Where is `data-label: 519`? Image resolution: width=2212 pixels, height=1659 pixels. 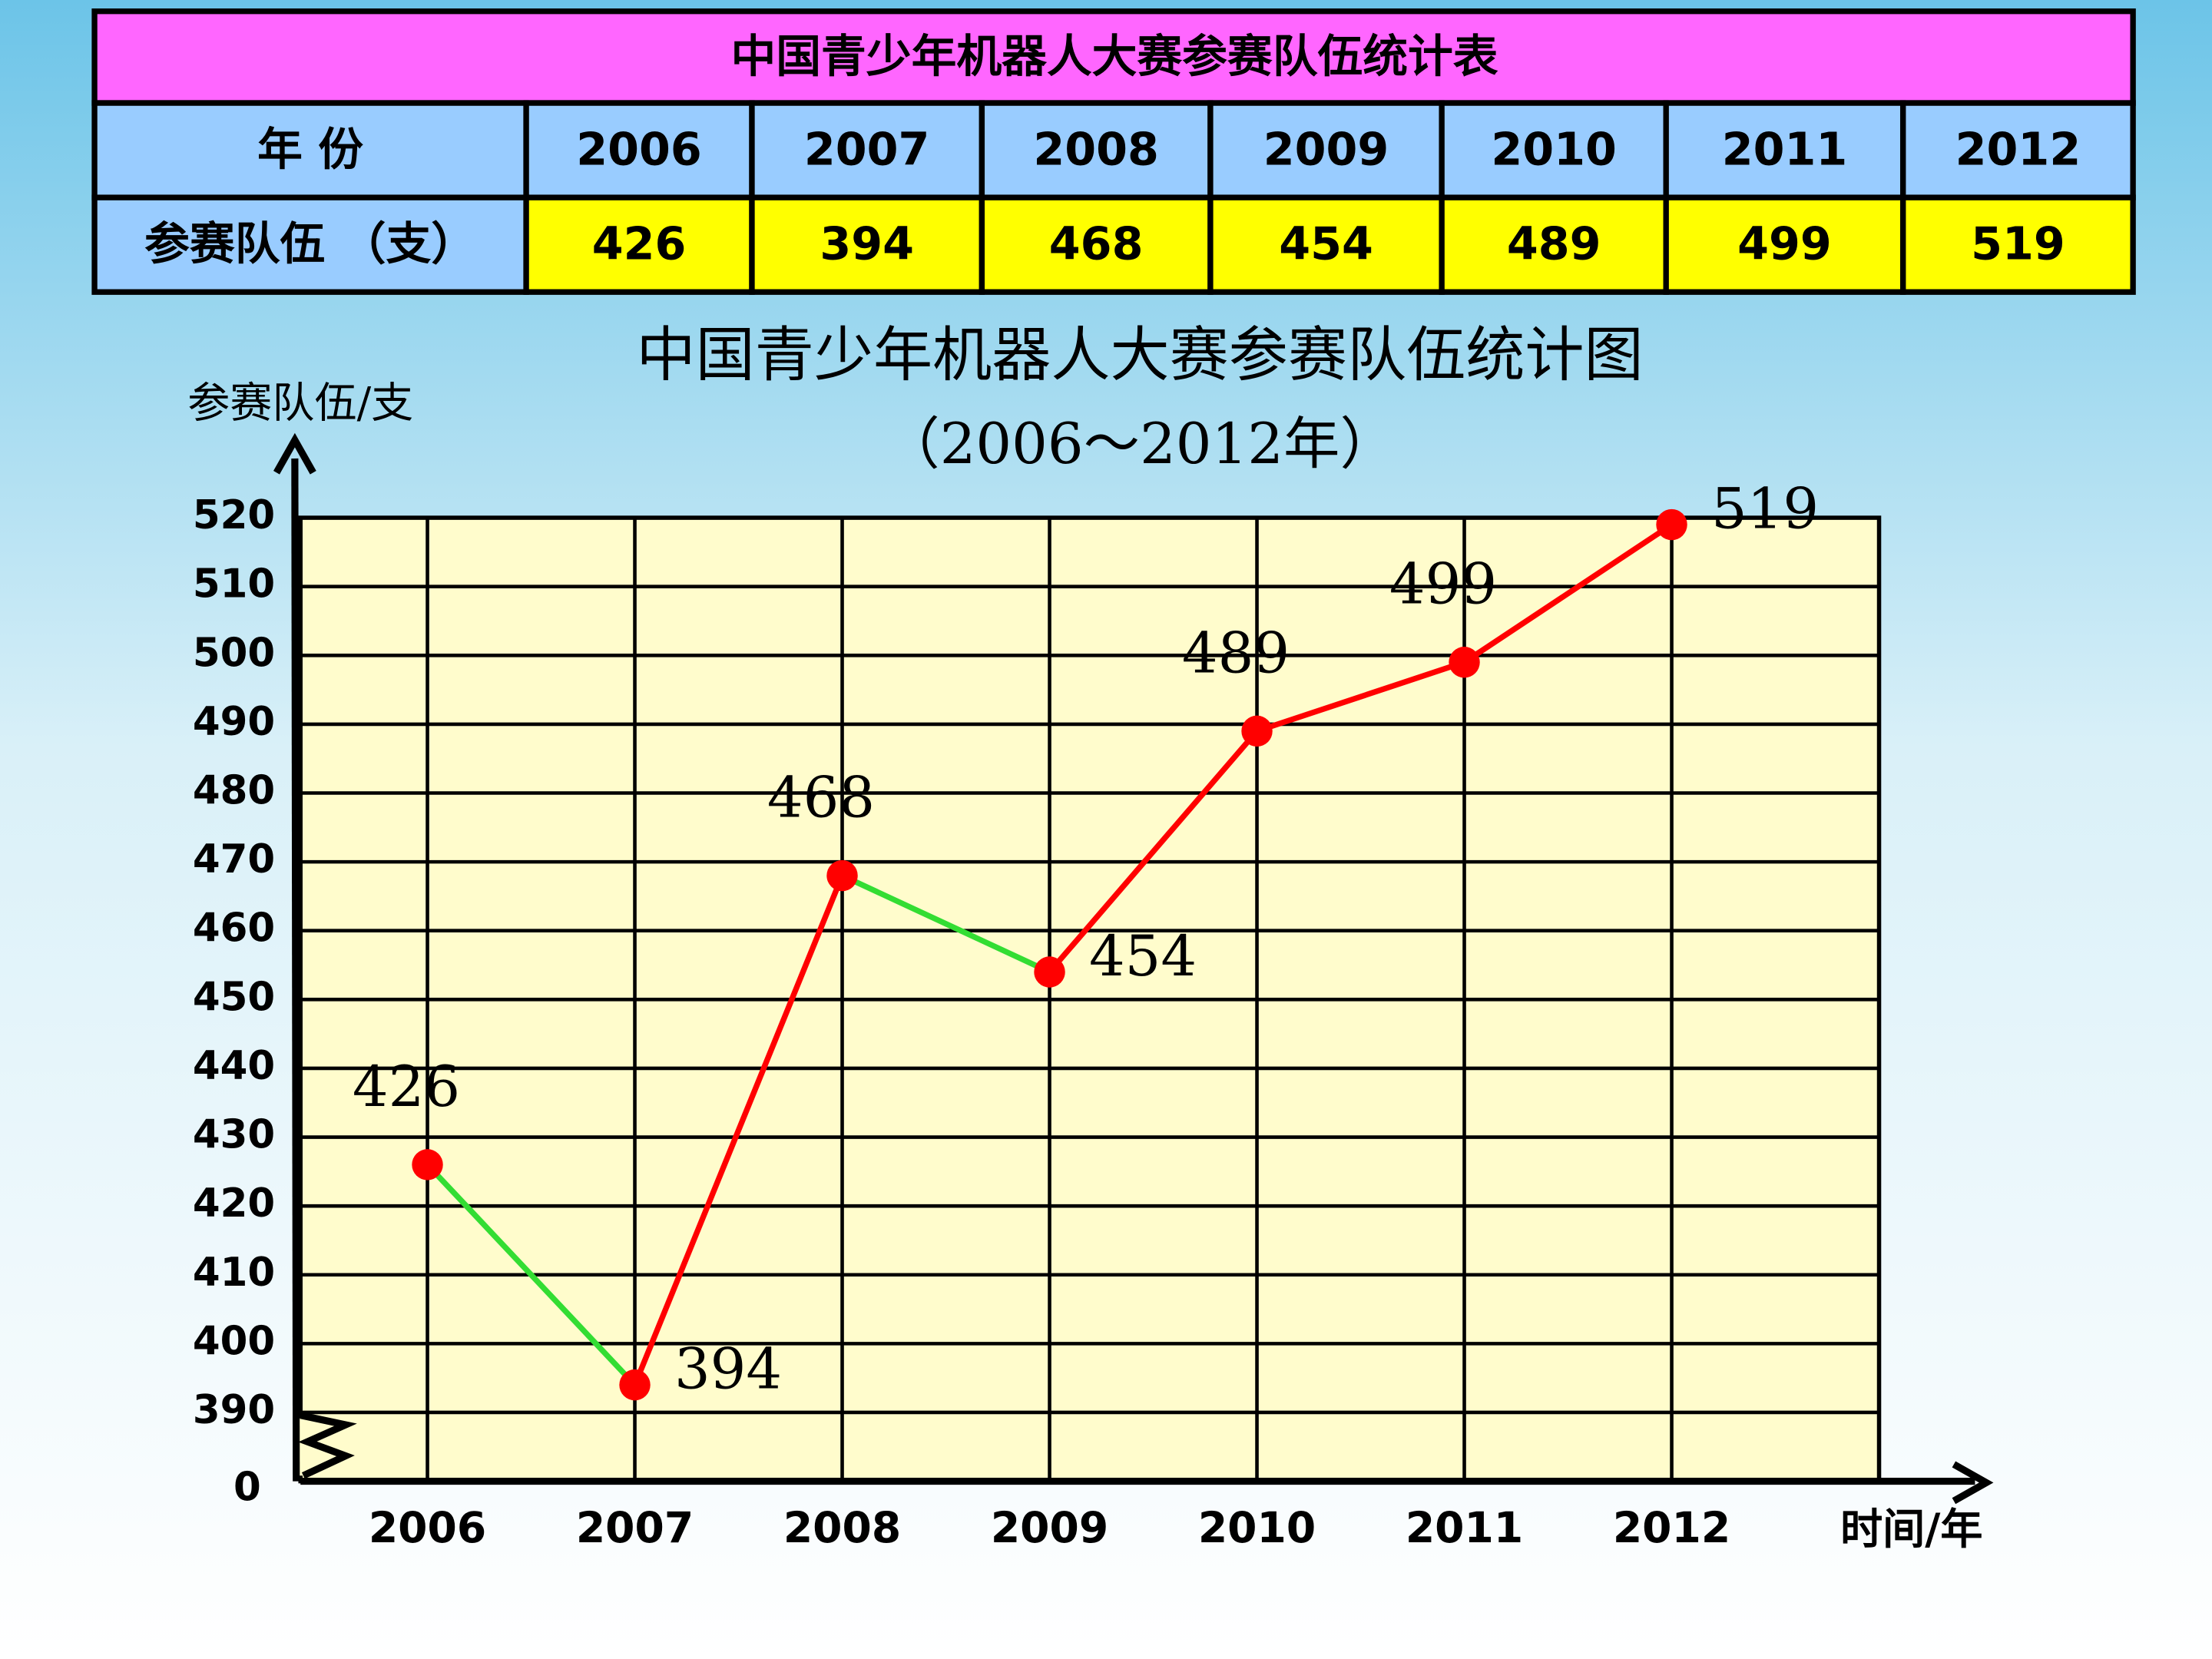
data-label: 519 is located at coordinates (1765, 509).